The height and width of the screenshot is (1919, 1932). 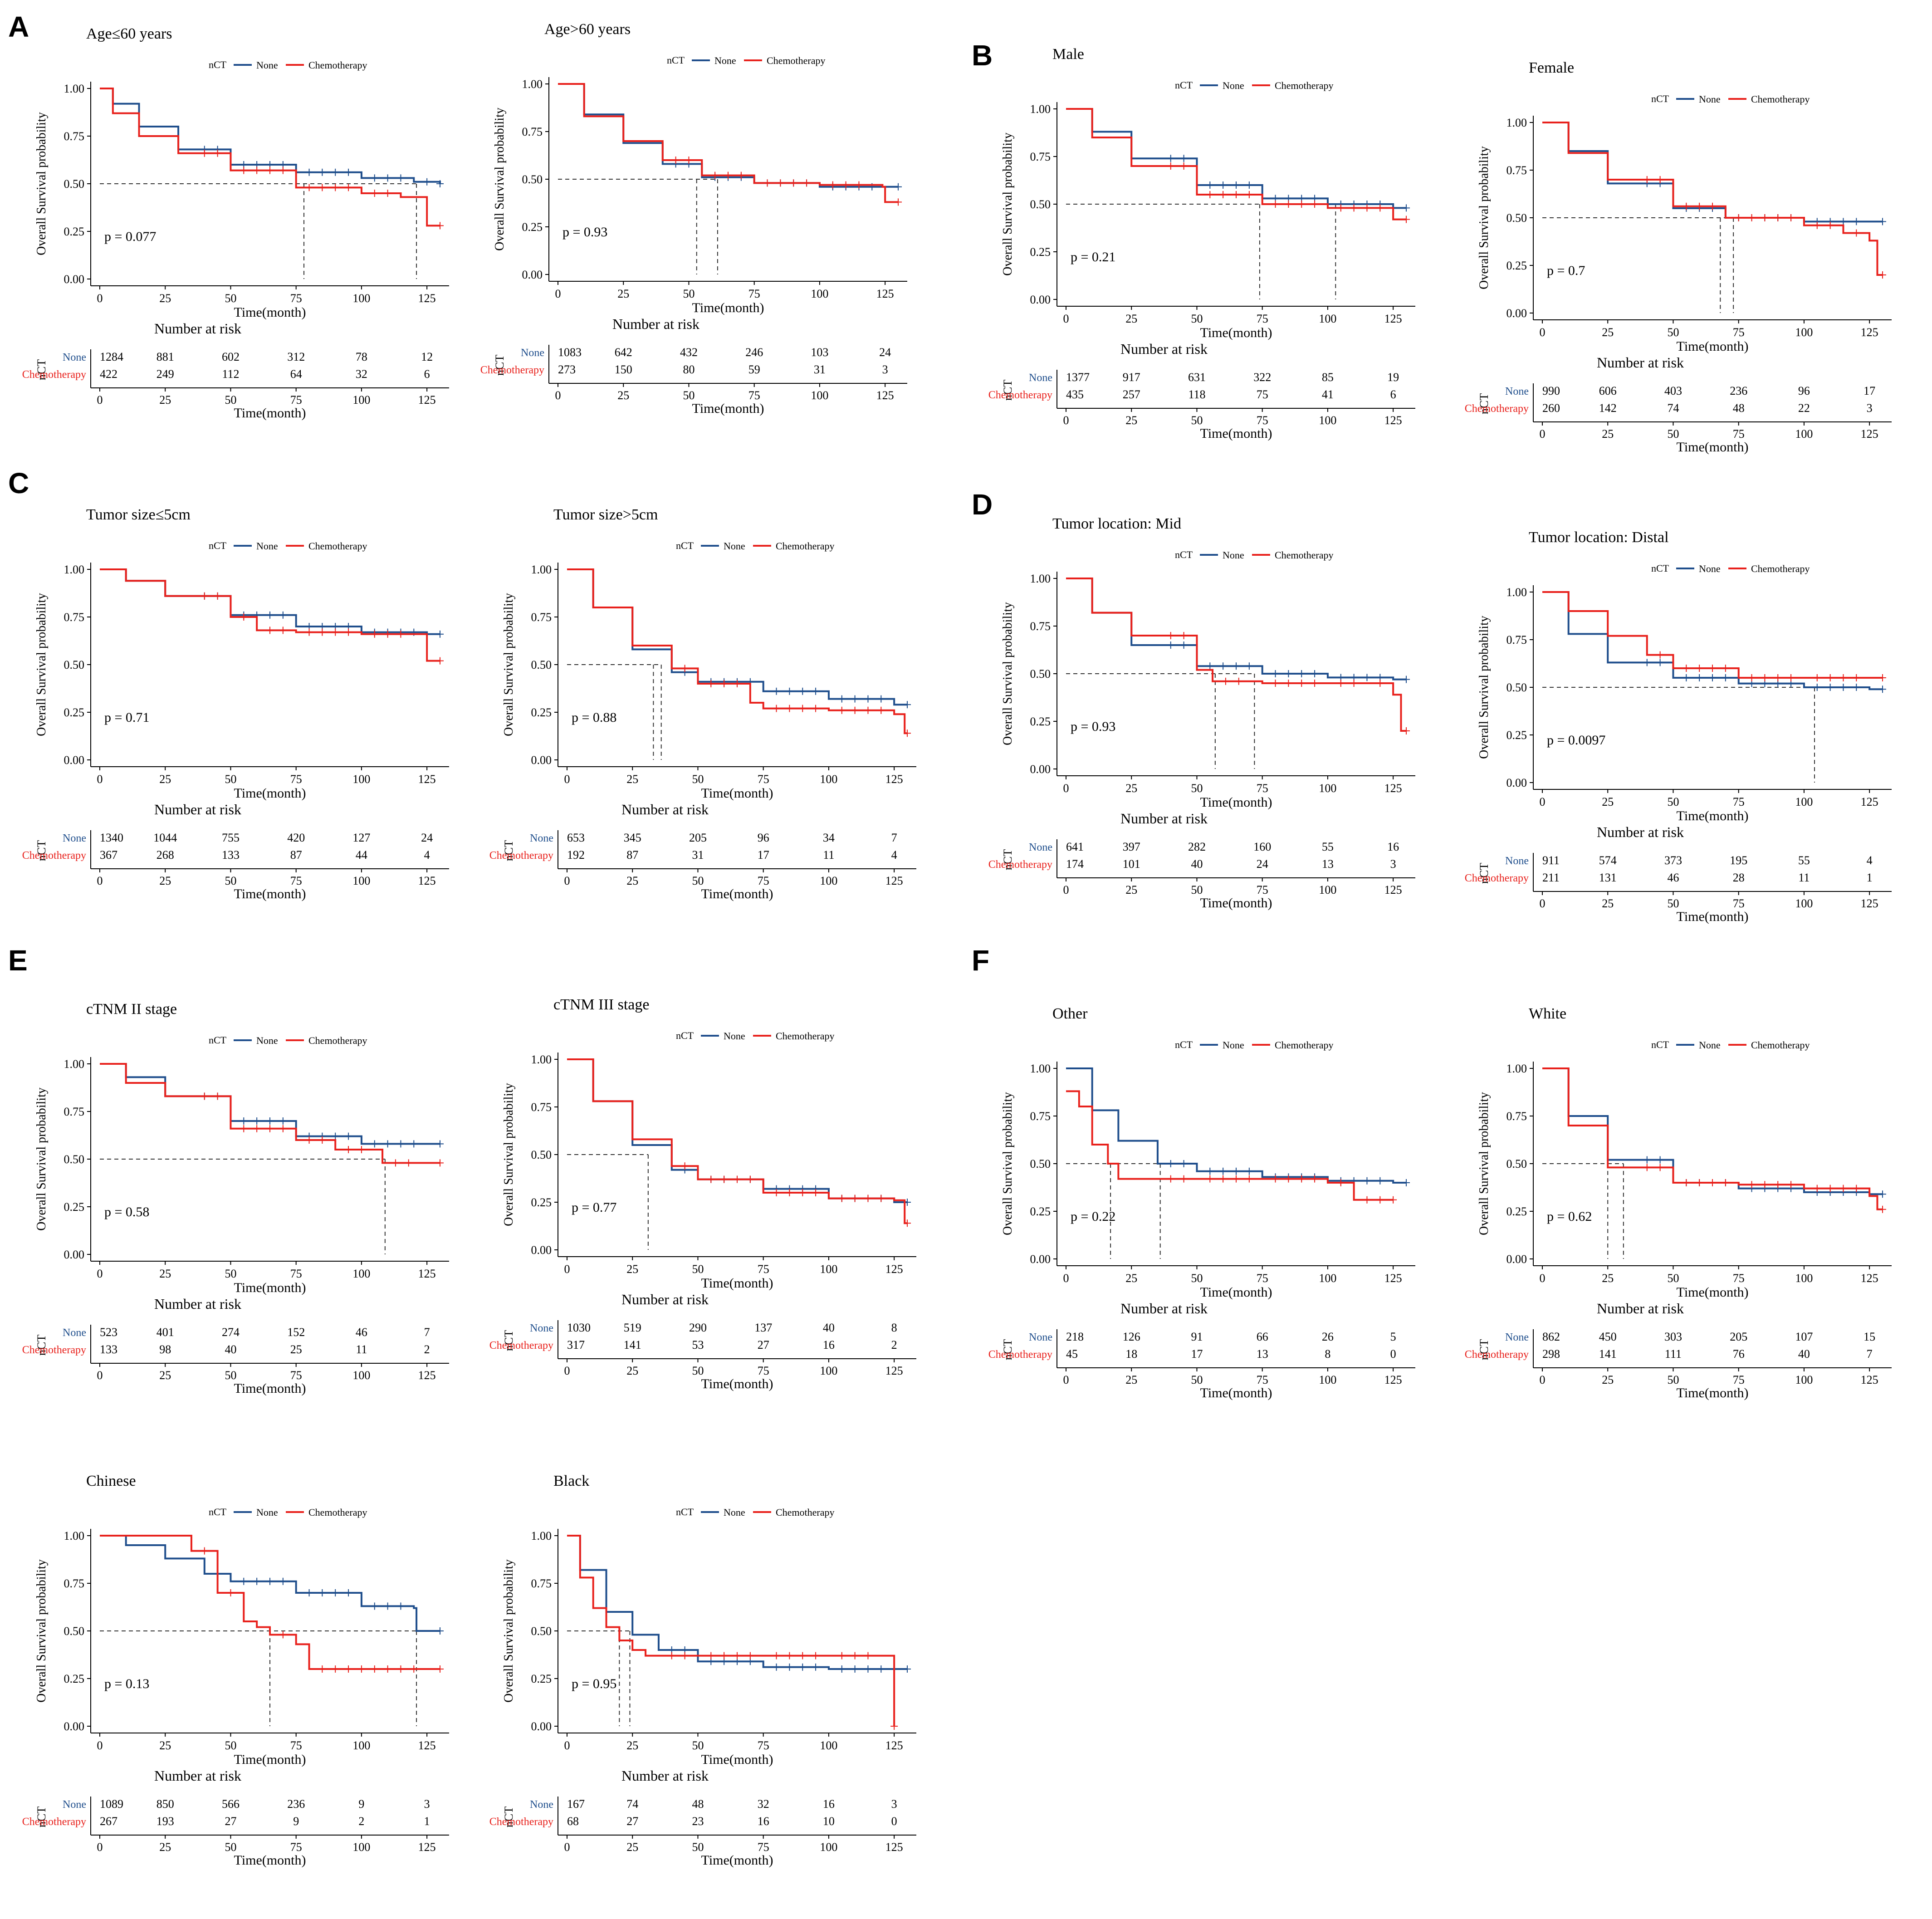 I want to click on chart-title: cTNM III stage, so click(x=601, y=1004).